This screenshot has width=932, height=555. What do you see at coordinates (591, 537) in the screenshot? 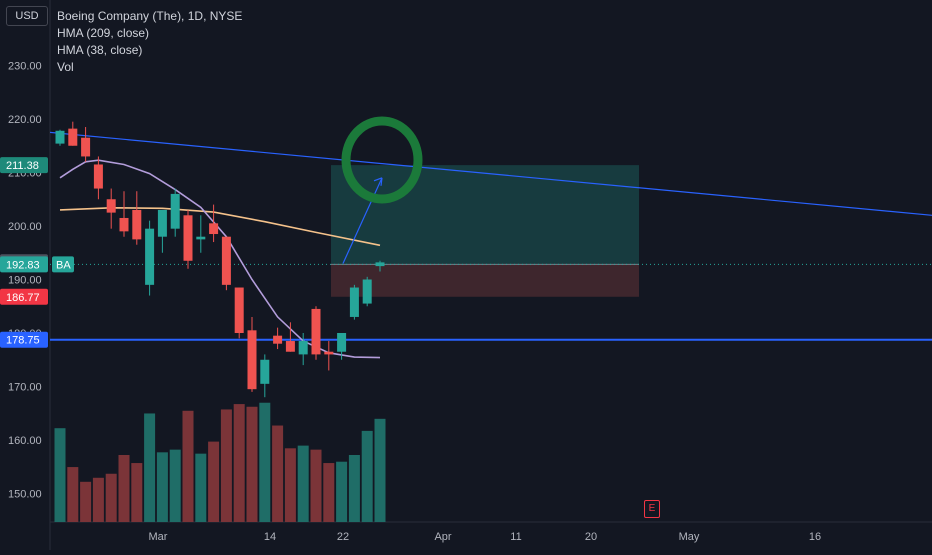
I see `x-tick-label: 20` at bounding box center [591, 537].